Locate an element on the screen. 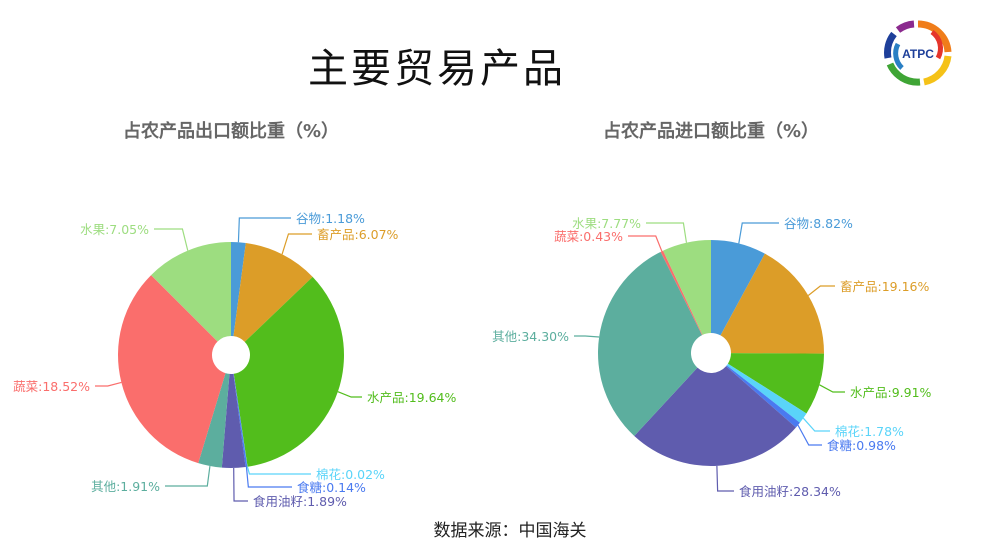 This screenshot has width=989, height=556. data-label-其他: 其他:1.91% is located at coordinates (125, 486).